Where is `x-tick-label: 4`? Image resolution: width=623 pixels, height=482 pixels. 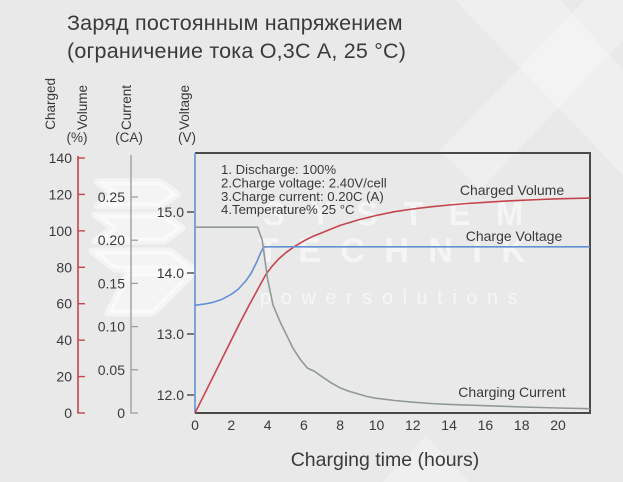 x-tick-label: 4 is located at coordinates (268, 425).